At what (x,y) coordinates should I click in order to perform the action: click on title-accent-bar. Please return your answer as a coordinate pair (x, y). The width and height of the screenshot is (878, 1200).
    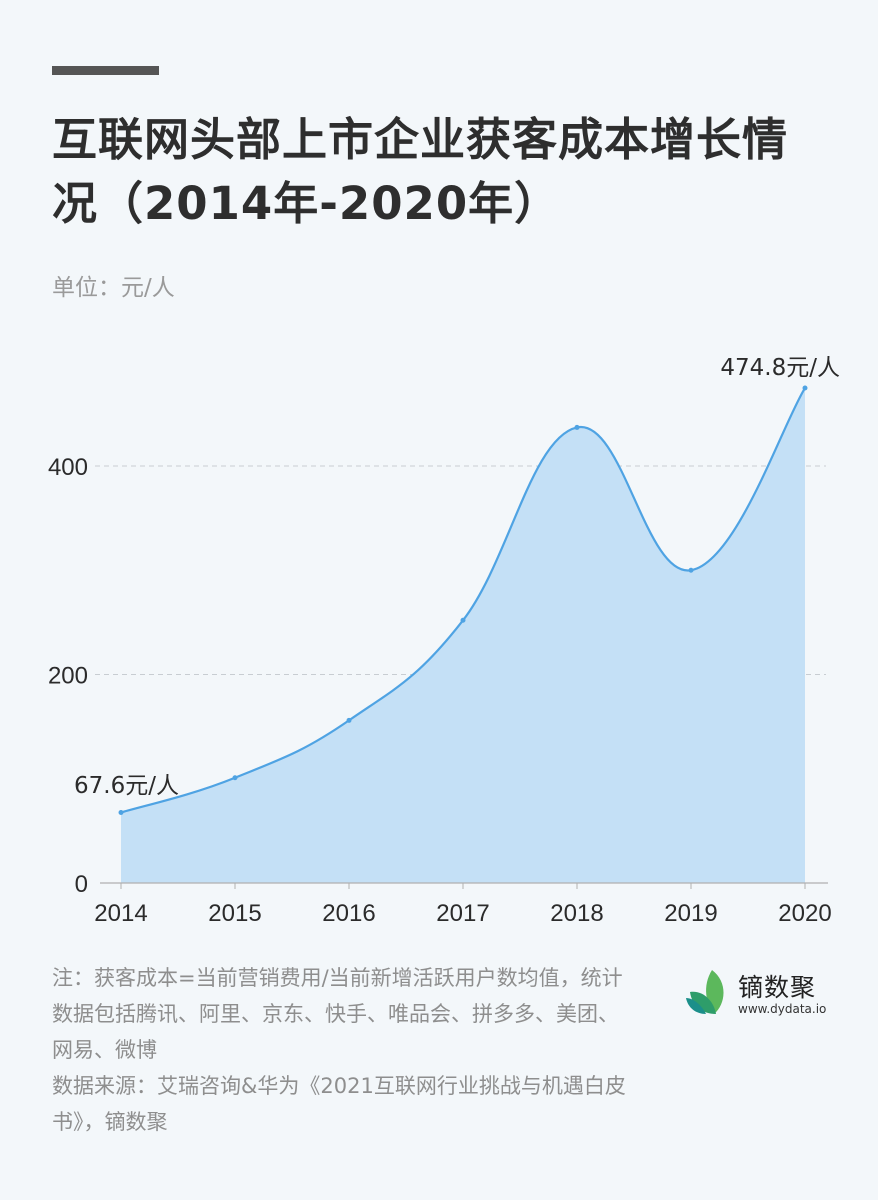
    Looking at the image, I should click on (105, 70).